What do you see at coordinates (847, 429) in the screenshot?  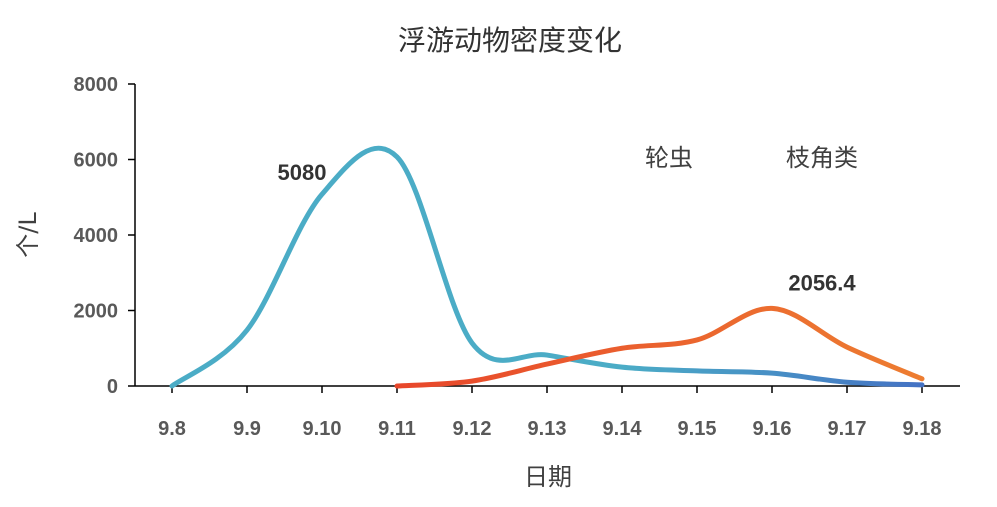 I see `x-tick-label: 9.17` at bounding box center [847, 429].